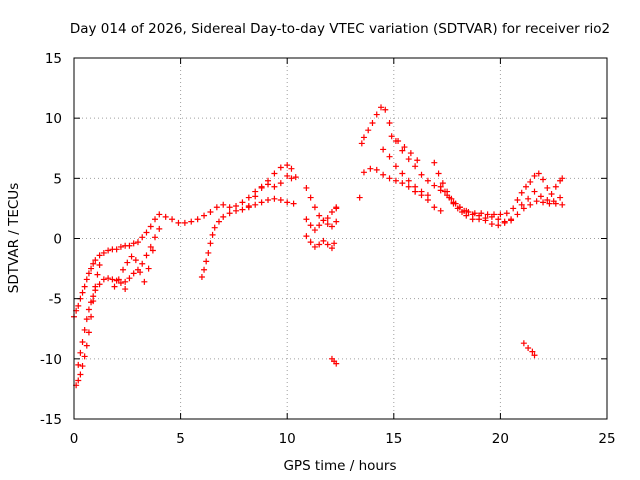  What do you see at coordinates (393, 439) in the screenshot?
I see `x-tick-label: 15` at bounding box center [393, 439].